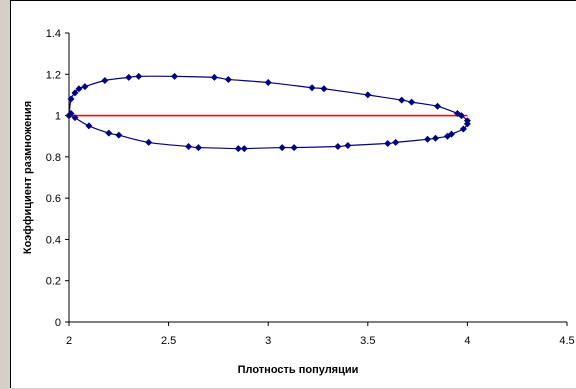  What do you see at coordinates (69, 341) in the screenshot?
I see `x-tick-label: 2` at bounding box center [69, 341].